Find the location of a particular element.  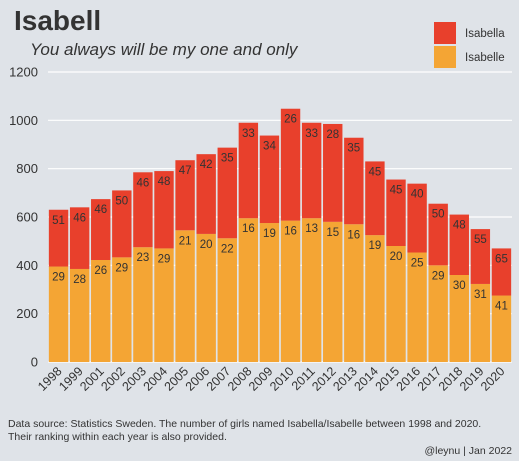

y-tick-label-1000: 1000 is located at coordinates (23, 120).